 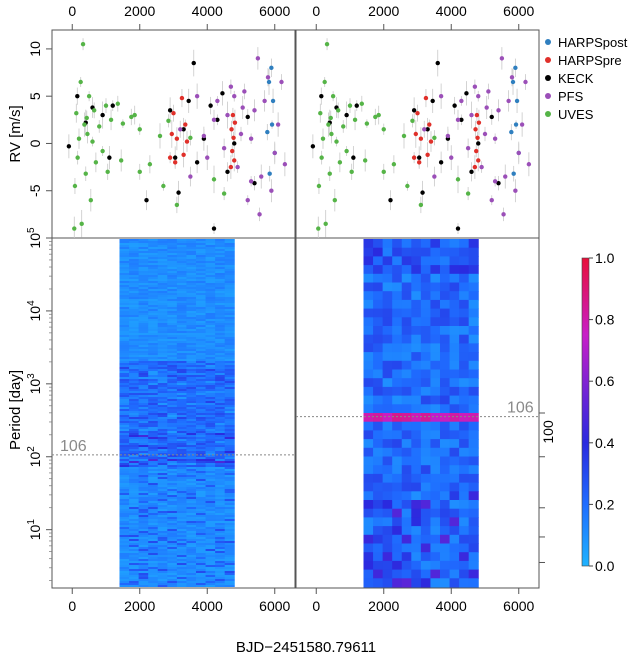 I want to click on rv-point-harpspre, so click(x=426, y=98).